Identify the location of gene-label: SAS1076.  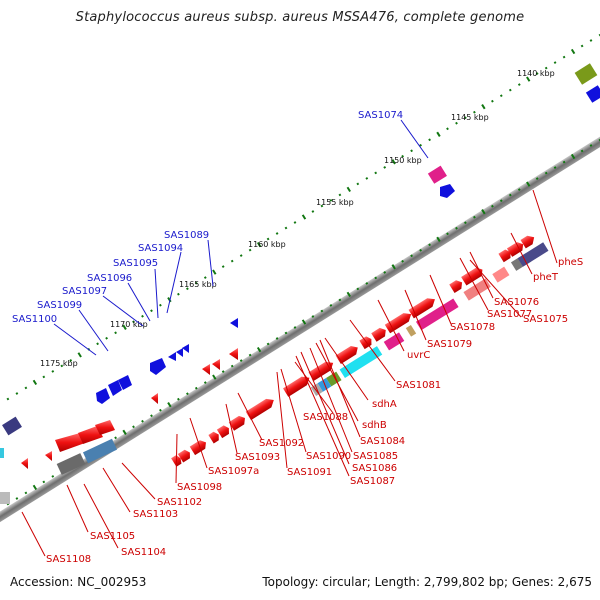
(516, 302).